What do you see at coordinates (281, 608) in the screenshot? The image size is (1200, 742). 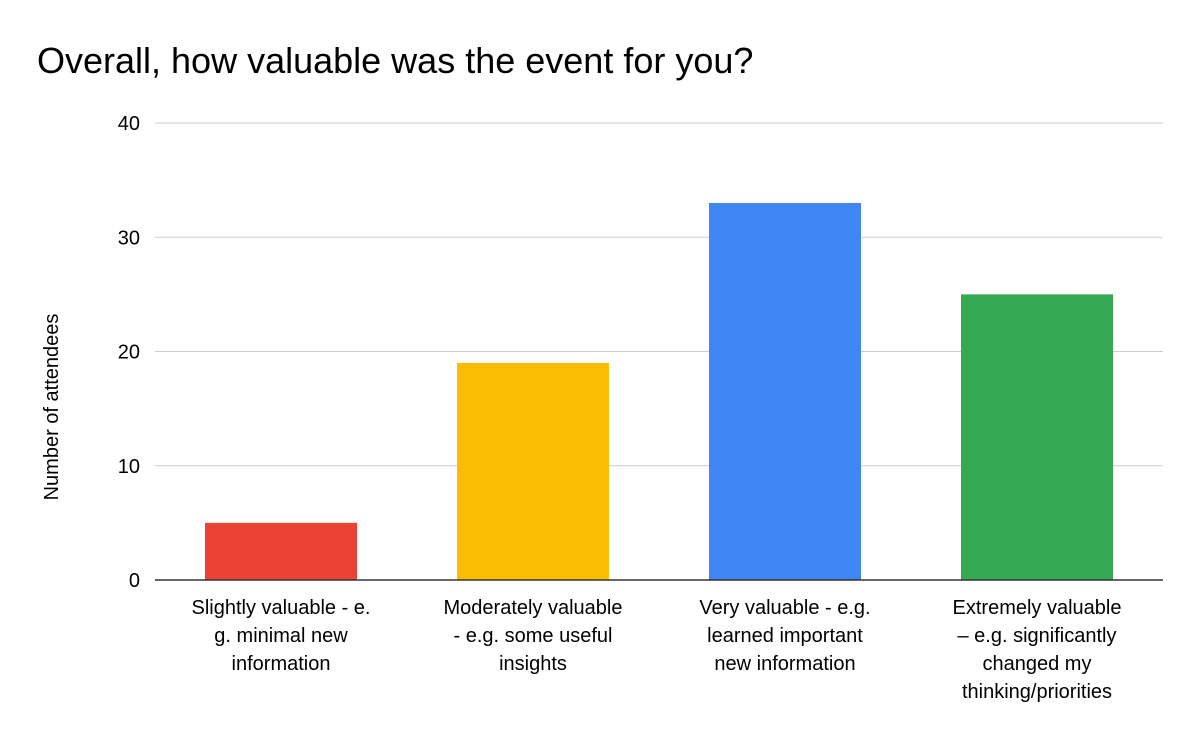 I see `x-category-label-line: Slightly valuable - e.` at bounding box center [281, 608].